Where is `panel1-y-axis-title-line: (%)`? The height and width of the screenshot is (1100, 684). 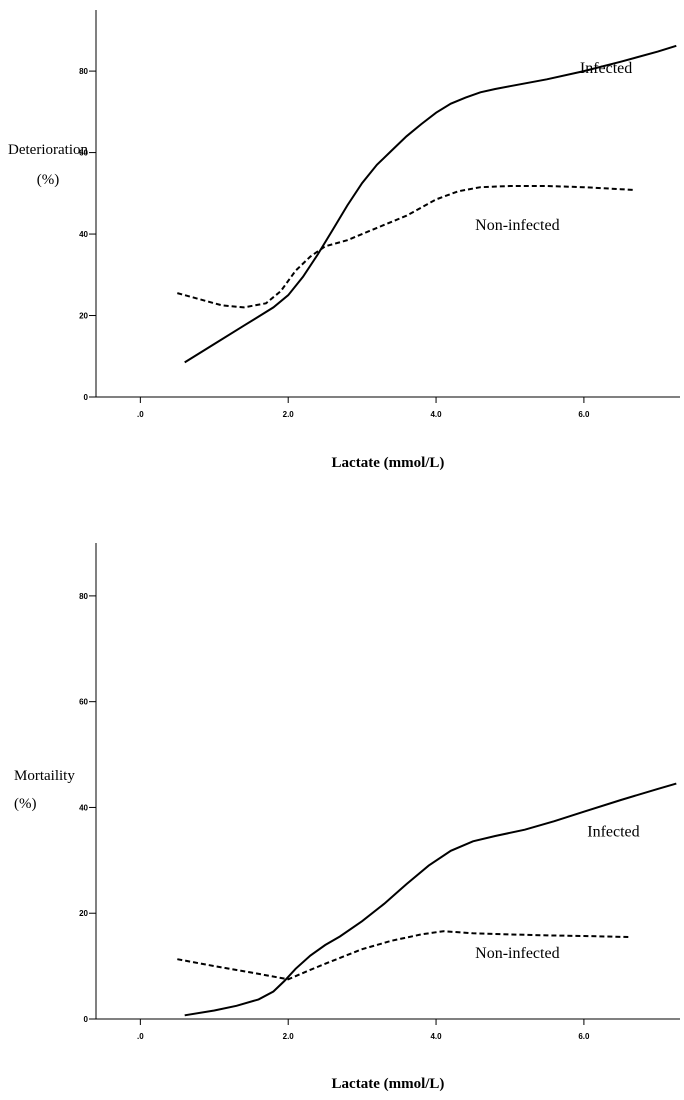
panel1-y-axis-title-line: (%) is located at coordinates (48, 180).